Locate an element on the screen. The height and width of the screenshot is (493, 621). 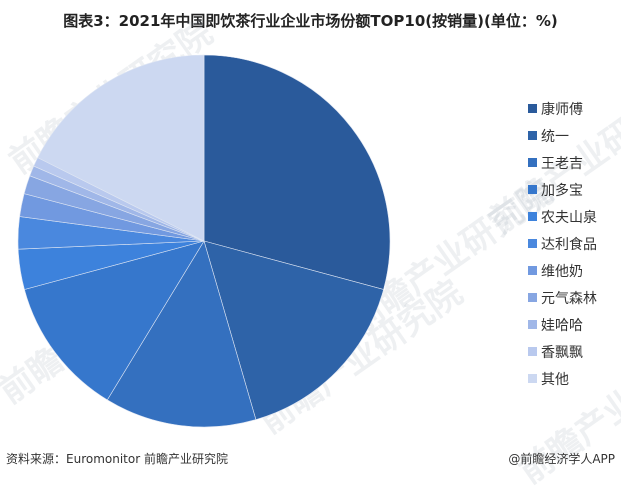
chart-title: 图表3：2021年中国即饮茶行业企业市场份额TOP10(按销量)(单位：%) is located at coordinates (310, 21).